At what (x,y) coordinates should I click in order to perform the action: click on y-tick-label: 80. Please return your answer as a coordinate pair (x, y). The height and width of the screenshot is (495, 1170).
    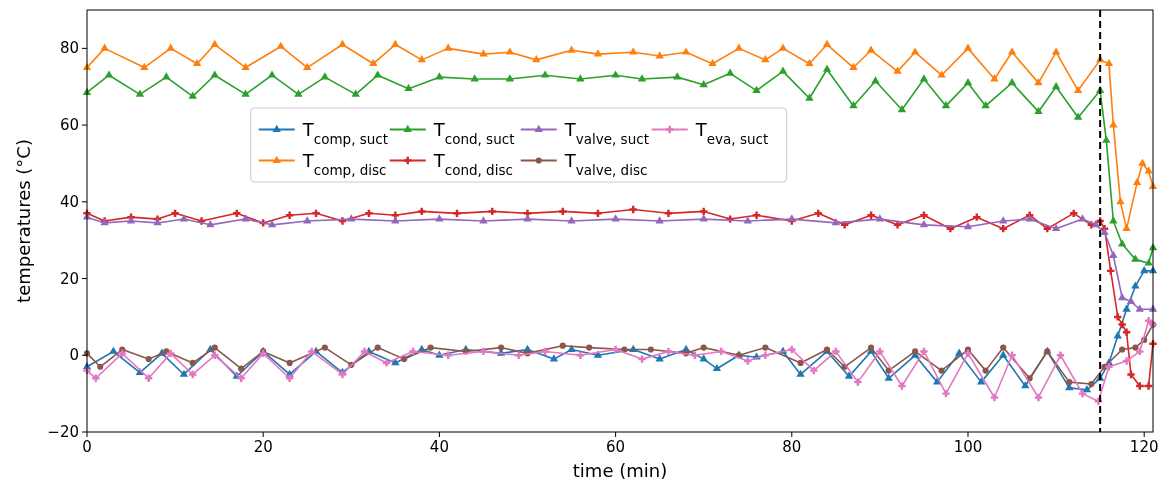
    Looking at the image, I should click on (69, 48).